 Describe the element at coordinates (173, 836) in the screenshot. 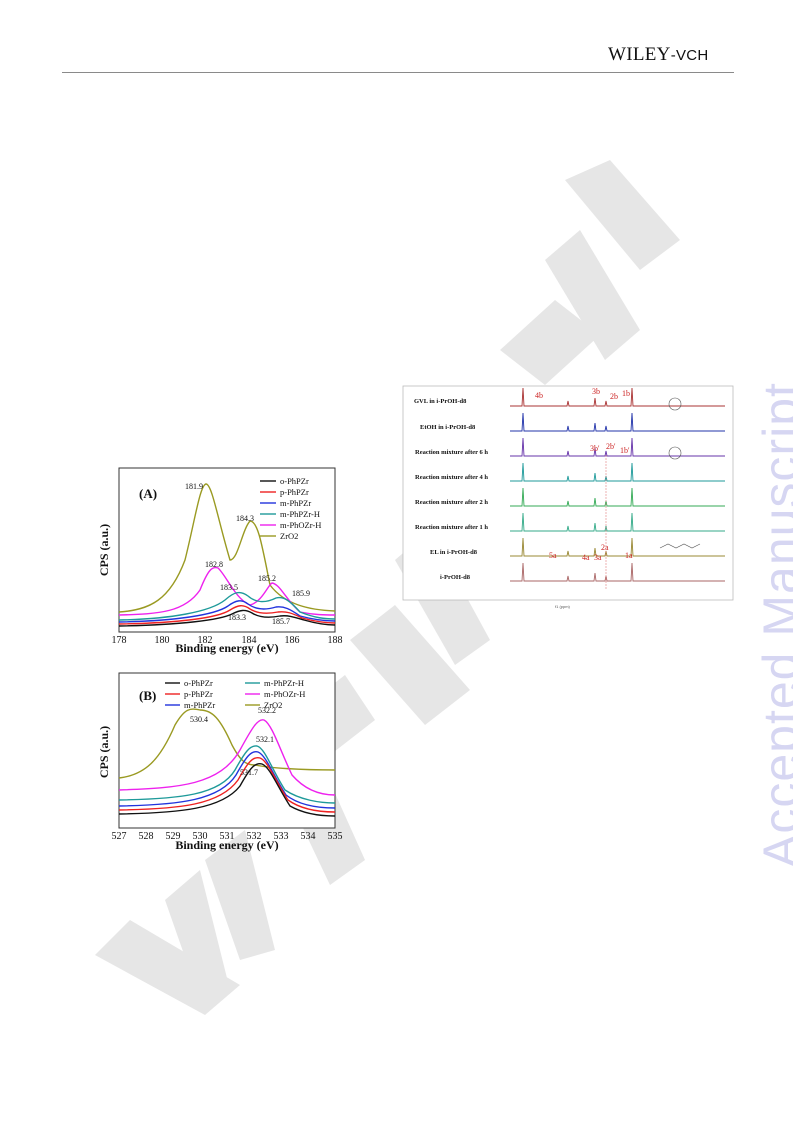

I see `x-tick-label: 529` at that location.